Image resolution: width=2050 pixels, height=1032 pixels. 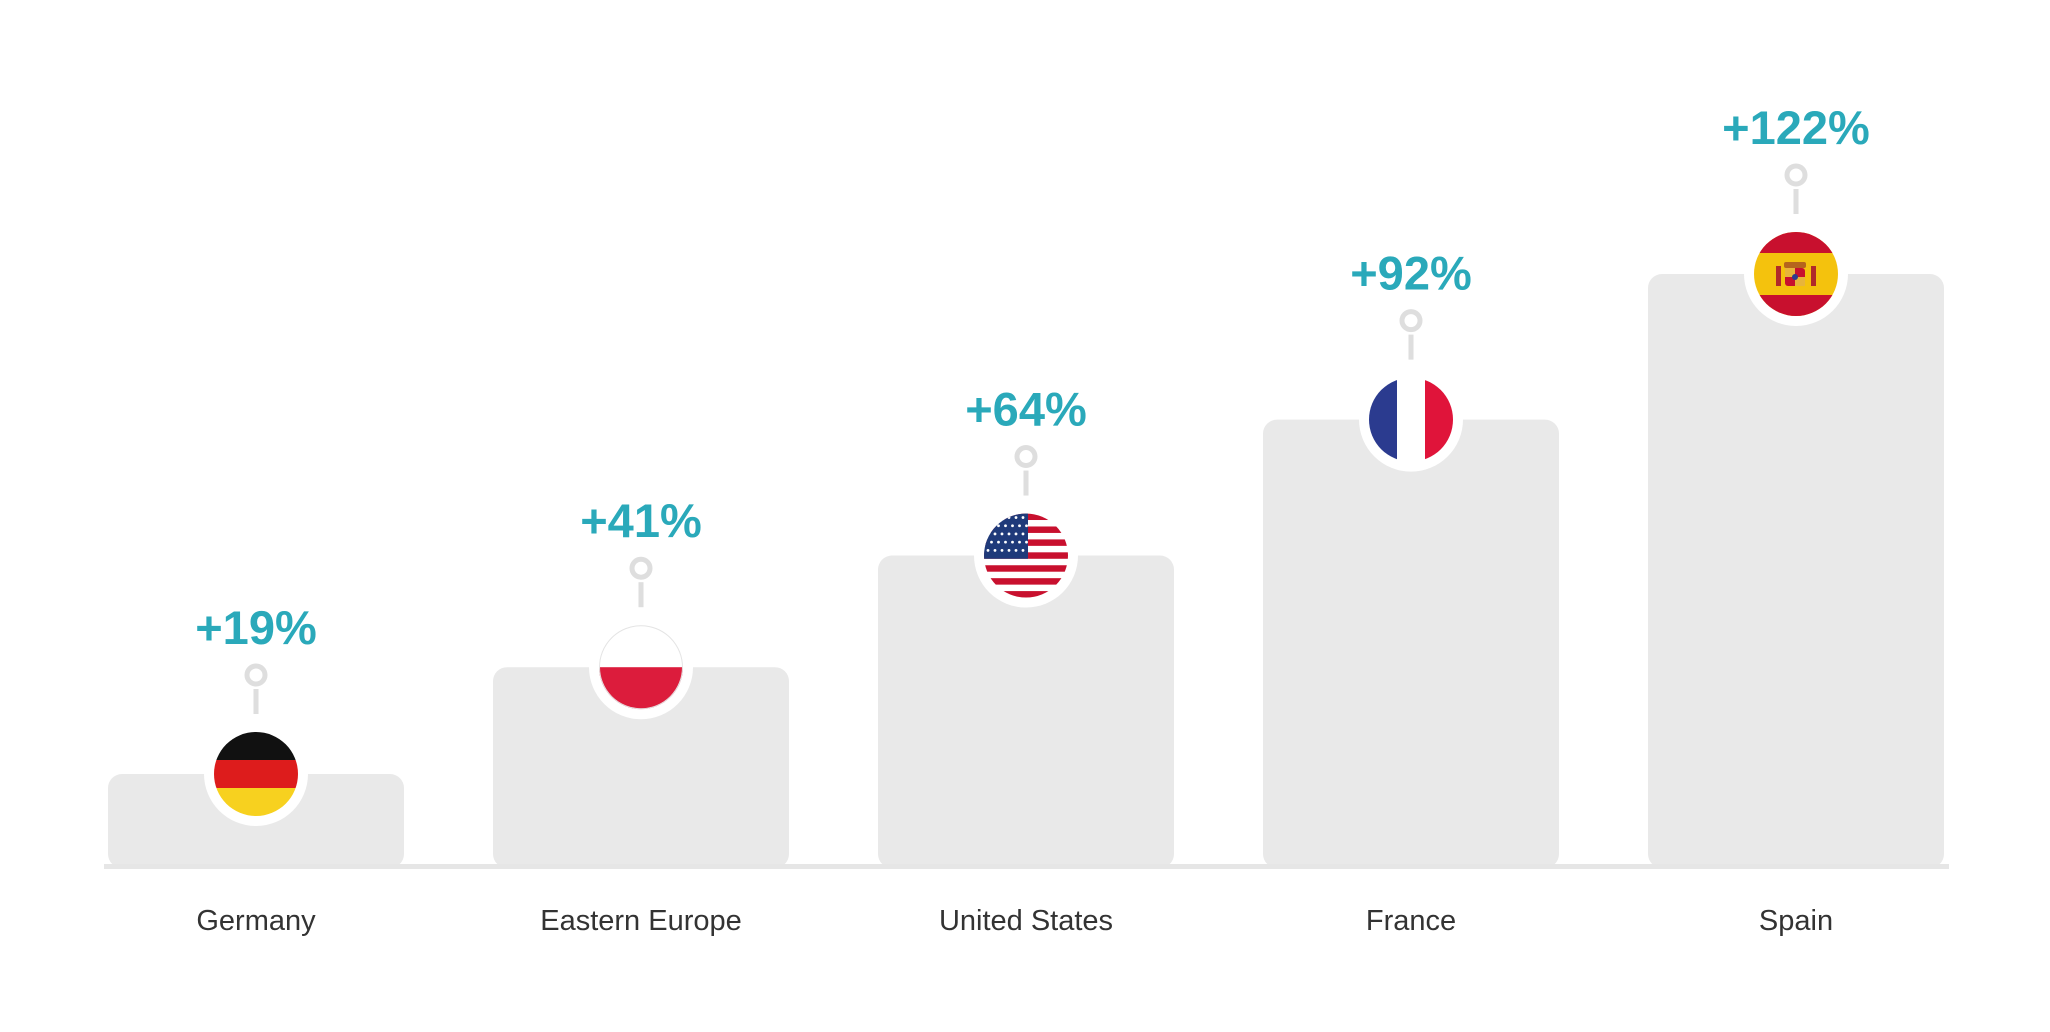 What do you see at coordinates (1411, 334) in the screenshot?
I see `pin-france` at bounding box center [1411, 334].